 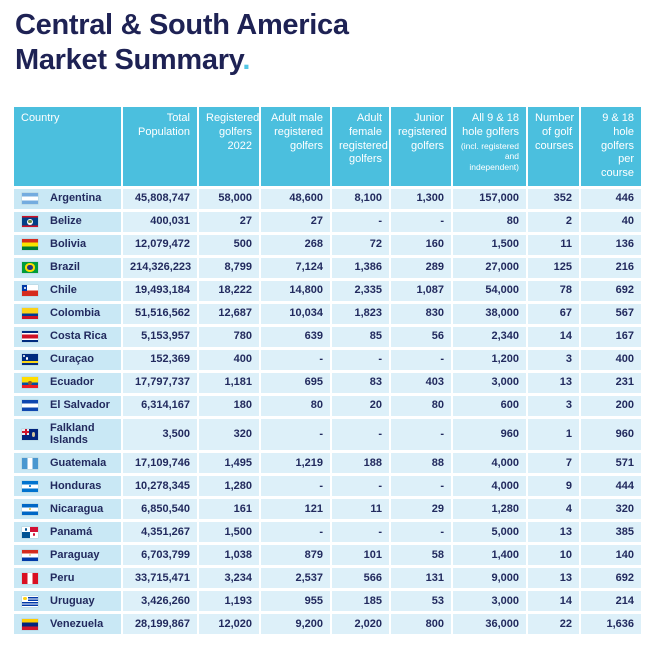 What do you see at coordinates (295, 382) in the screenshot?
I see `value-cell: 695` at bounding box center [295, 382].